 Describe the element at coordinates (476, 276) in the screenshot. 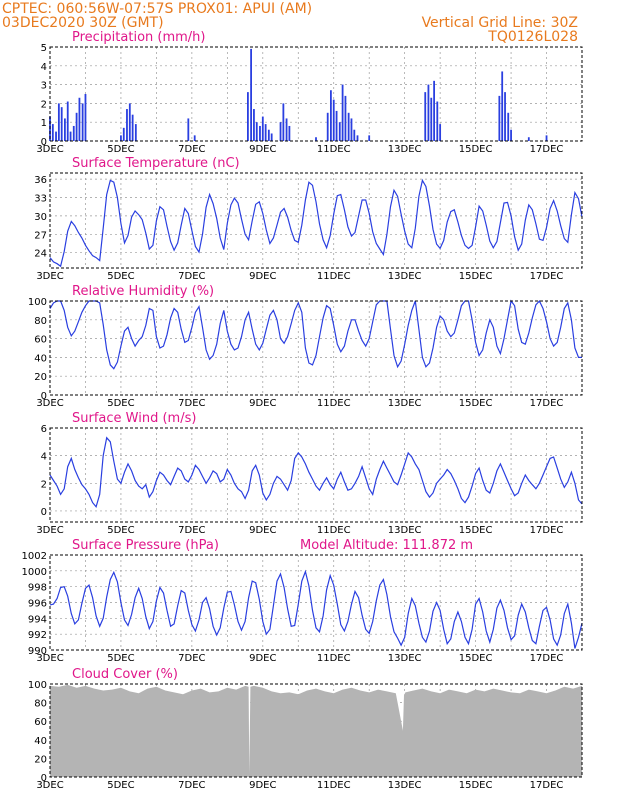

I see `temperature-xtick-label: 15DEC` at that location.